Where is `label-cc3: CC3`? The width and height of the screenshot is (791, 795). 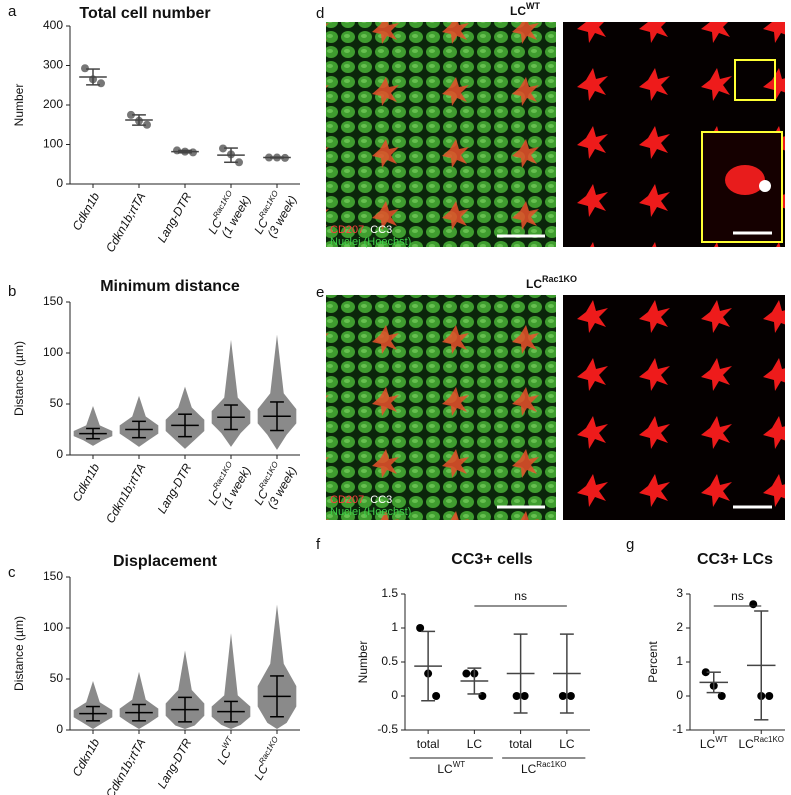
label-cc3: CC3 is located at coordinates (381, 500).